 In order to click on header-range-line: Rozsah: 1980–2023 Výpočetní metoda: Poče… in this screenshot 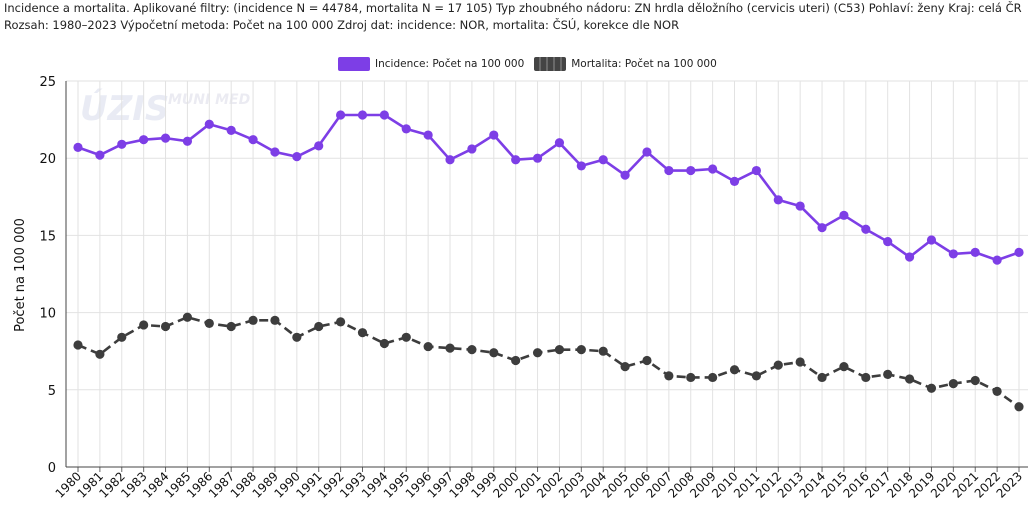, I will do `click(342, 25)`.